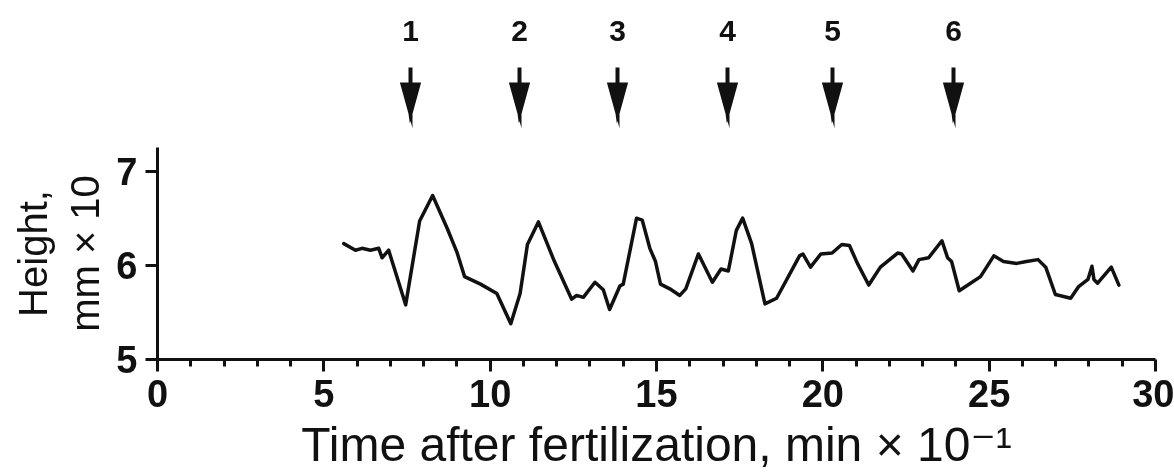  What do you see at coordinates (324, 393) in the screenshot?
I see `x-tick-label: 5` at bounding box center [324, 393].